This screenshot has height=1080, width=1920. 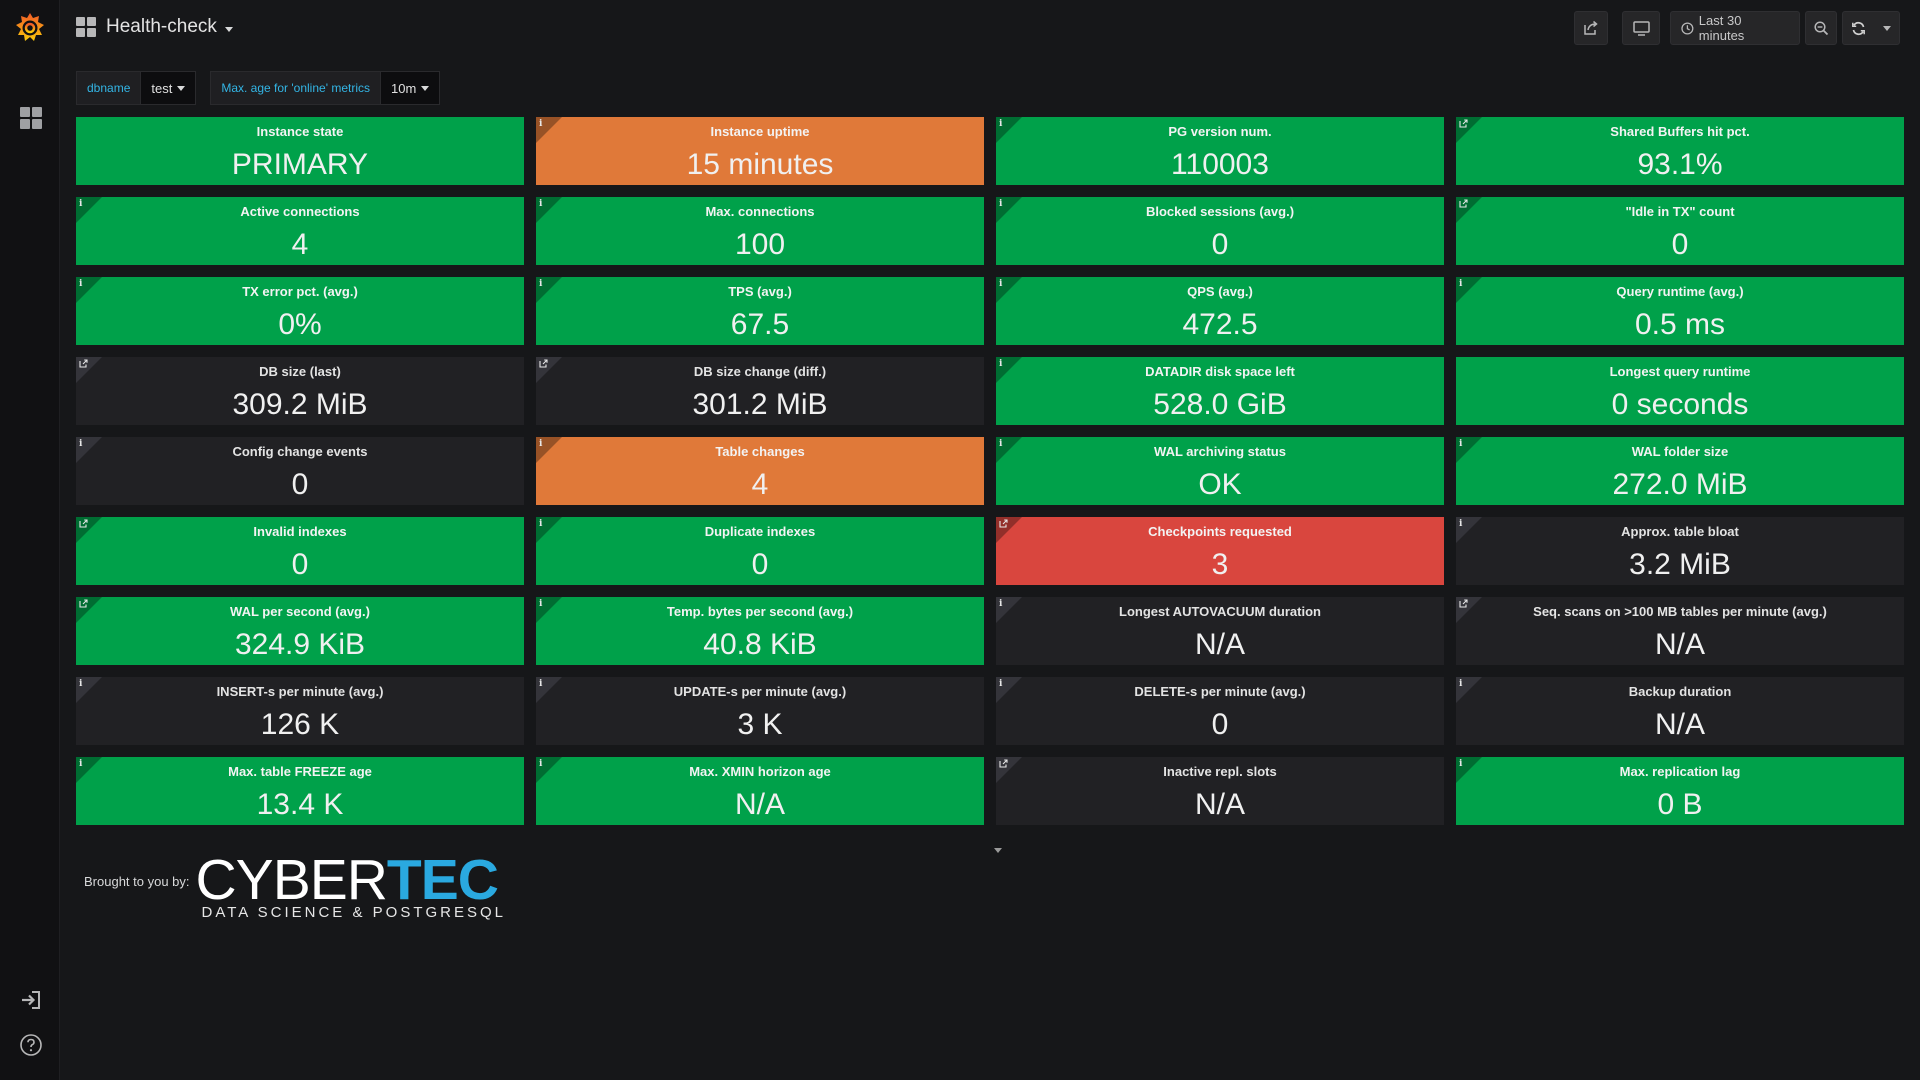 What do you see at coordinates (1821, 28) in the screenshot?
I see `zoom-out-button` at bounding box center [1821, 28].